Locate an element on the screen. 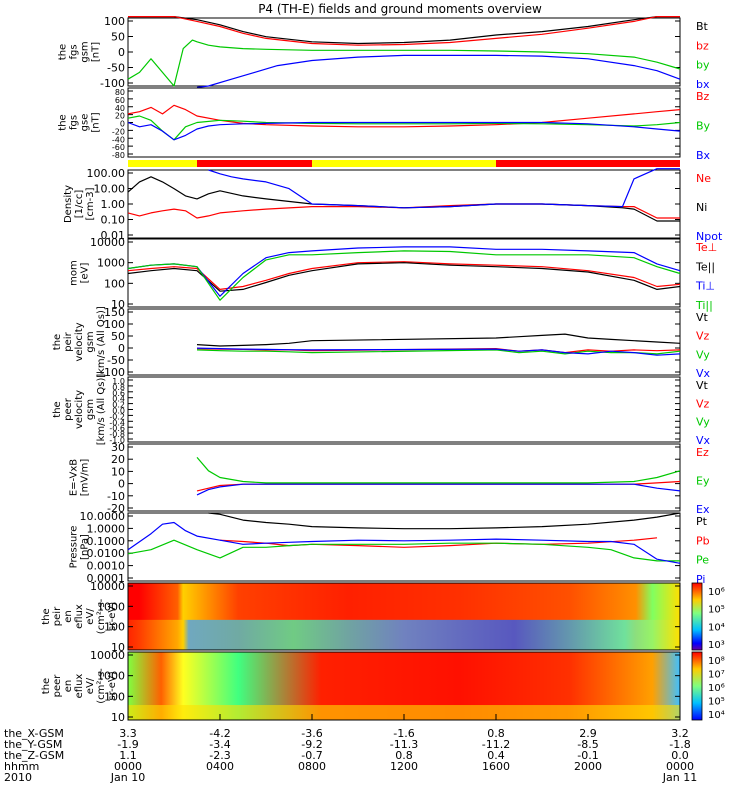 The height and width of the screenshot is (800, 750). y-tick-label: -0.8 is located at coordinates (117, 434).